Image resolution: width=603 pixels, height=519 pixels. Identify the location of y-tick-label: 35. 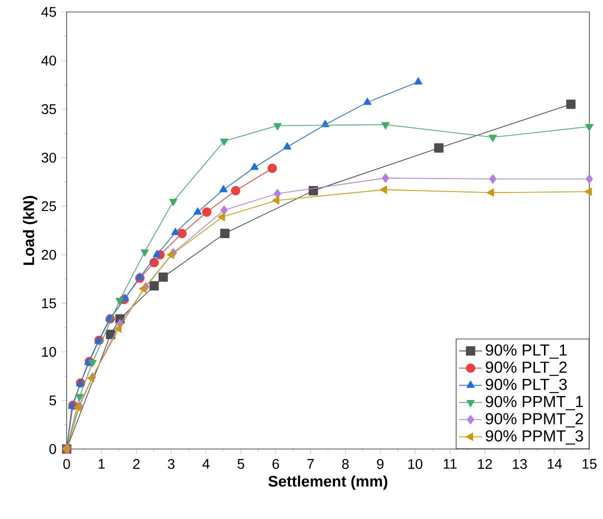
(49, 109).